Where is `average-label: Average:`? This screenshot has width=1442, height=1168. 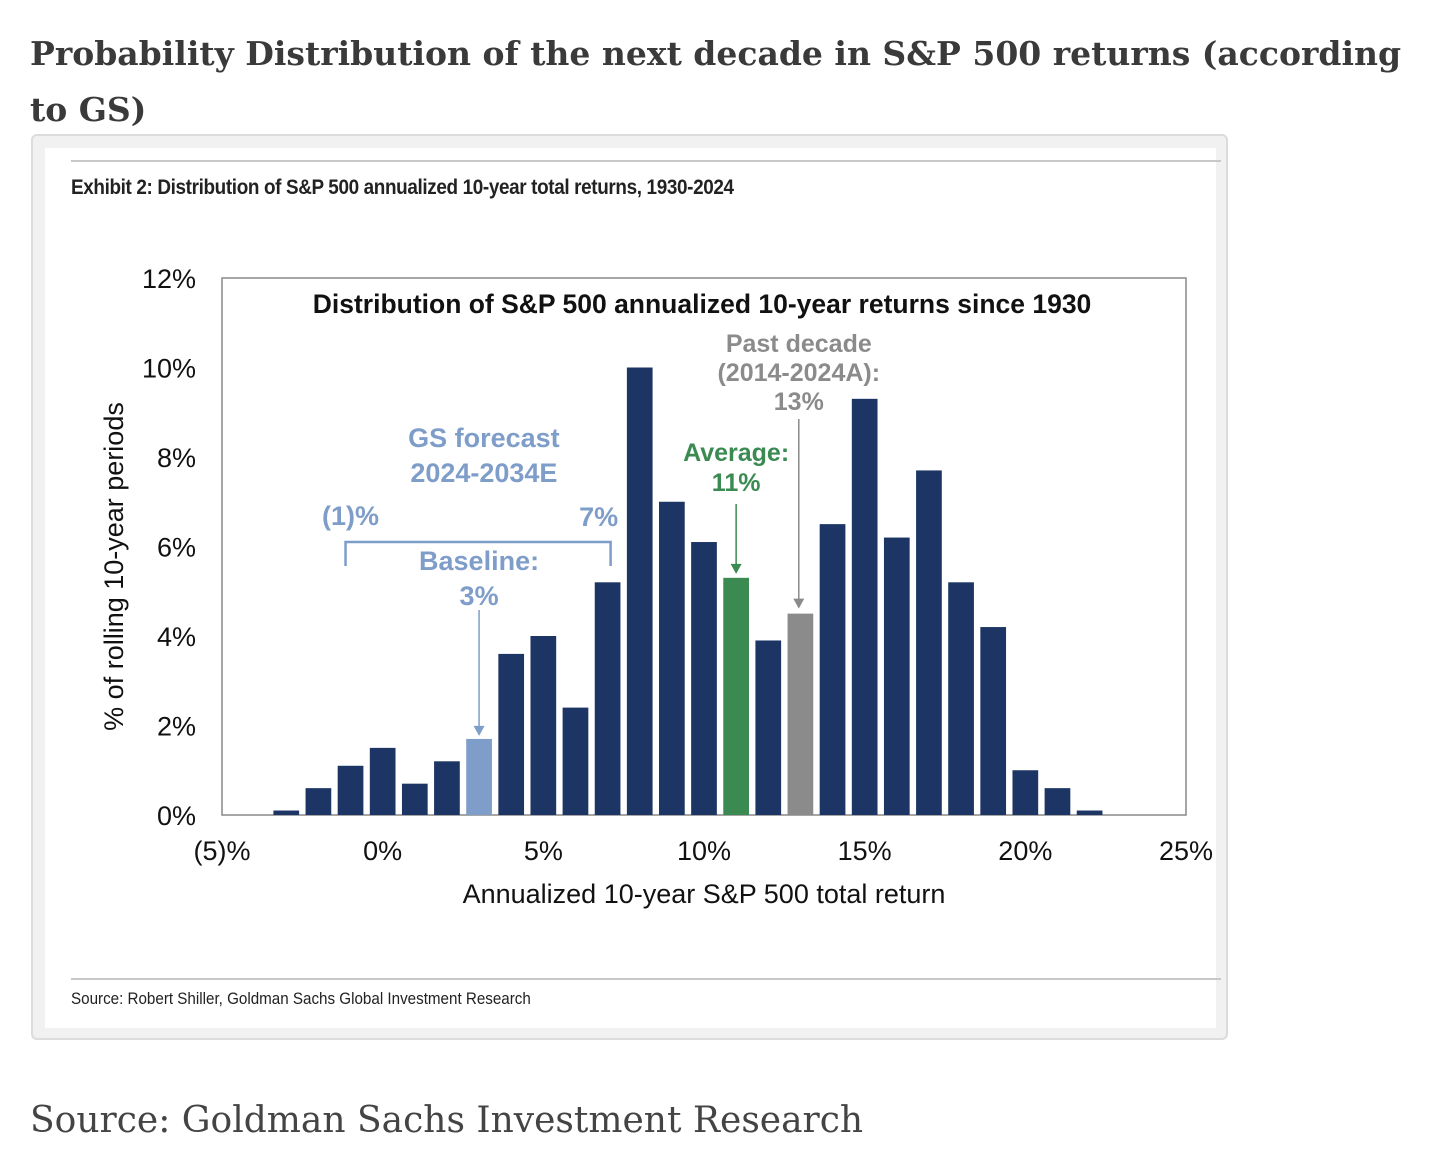
average-label: Average: is located at coordinates (736, 453).